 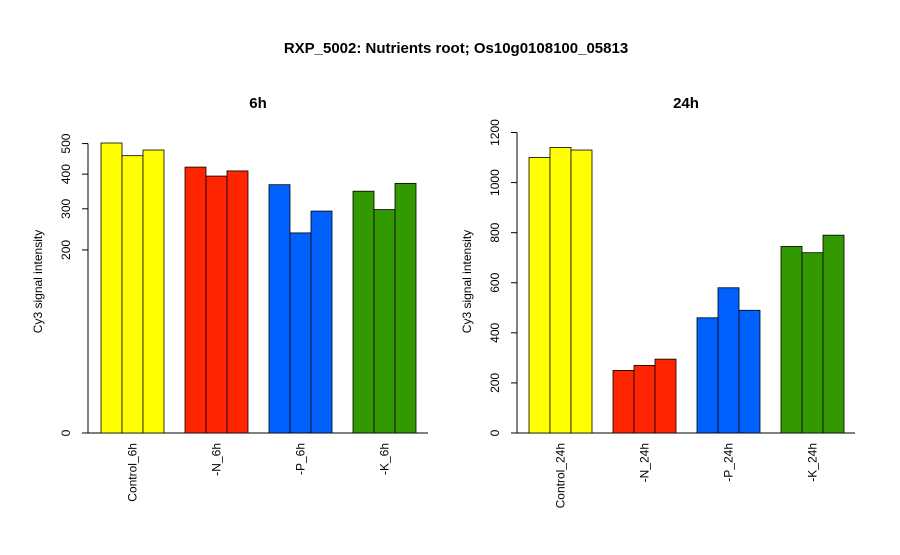 What do you see at coordinates (539, 295) in the screenshot?
I see `bar-Control_24h-rep1` at bounding box center [539, 295].